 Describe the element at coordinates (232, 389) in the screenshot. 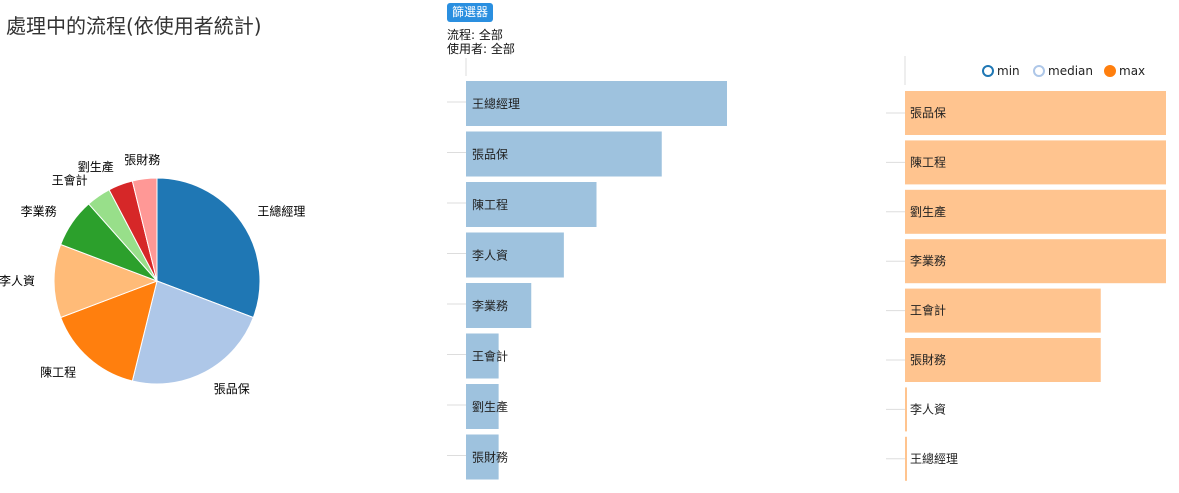

I see `pie-label: 張品保` at that location.